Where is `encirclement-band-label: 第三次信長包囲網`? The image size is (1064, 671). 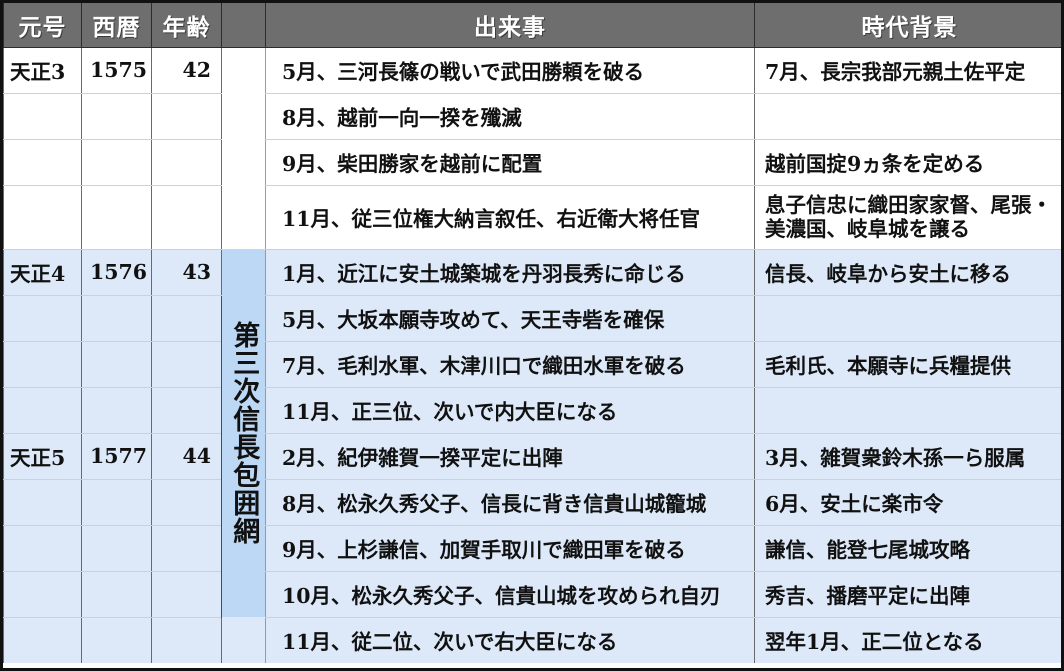
encirclement-band-label: 第三次信長包囲網 is located at coordinates (244, 433).